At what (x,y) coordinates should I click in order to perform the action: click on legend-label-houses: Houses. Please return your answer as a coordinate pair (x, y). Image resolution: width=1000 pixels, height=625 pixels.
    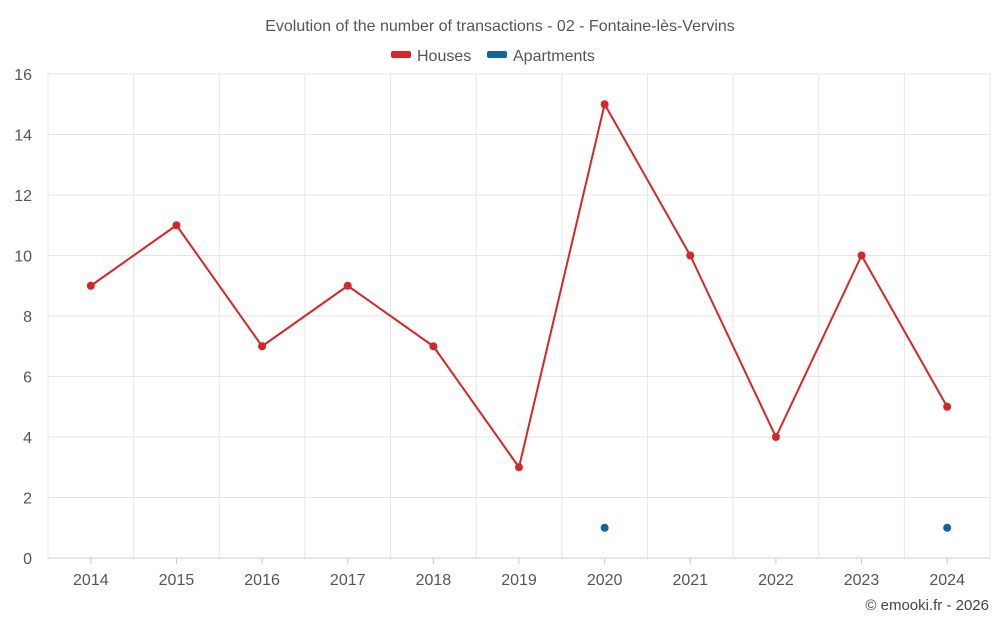
    Looking at the image, I should click on (444, 56).